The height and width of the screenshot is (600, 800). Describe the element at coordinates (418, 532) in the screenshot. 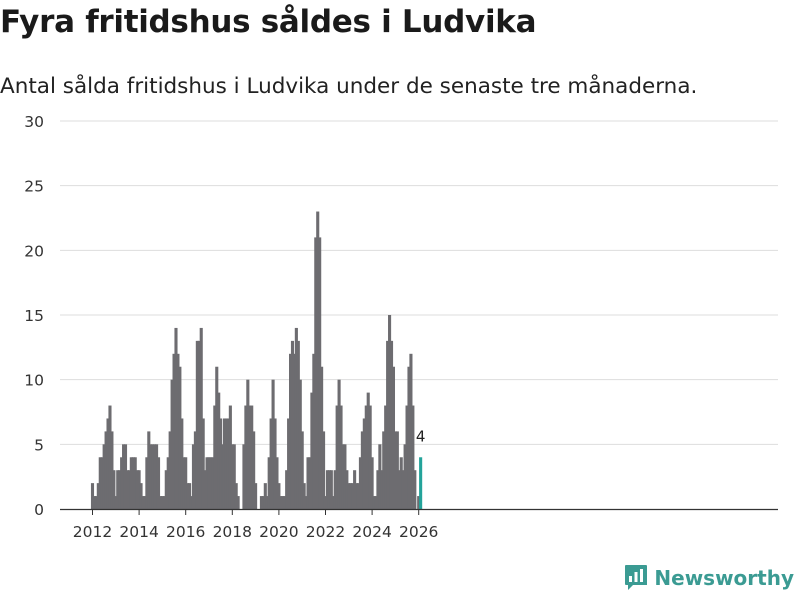

I see `x-tick-label: 2026` at that location.